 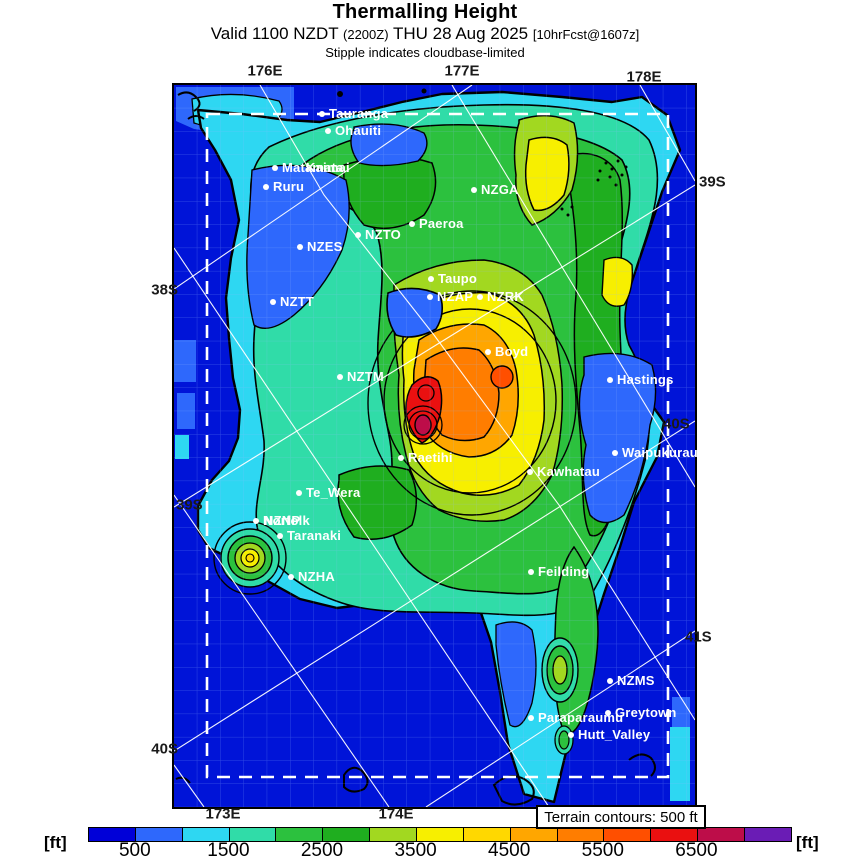 What do you see at coordinates (316, 577) in the screenshot?
I see `site-label: NZHA` at bounding box center [316, 577].